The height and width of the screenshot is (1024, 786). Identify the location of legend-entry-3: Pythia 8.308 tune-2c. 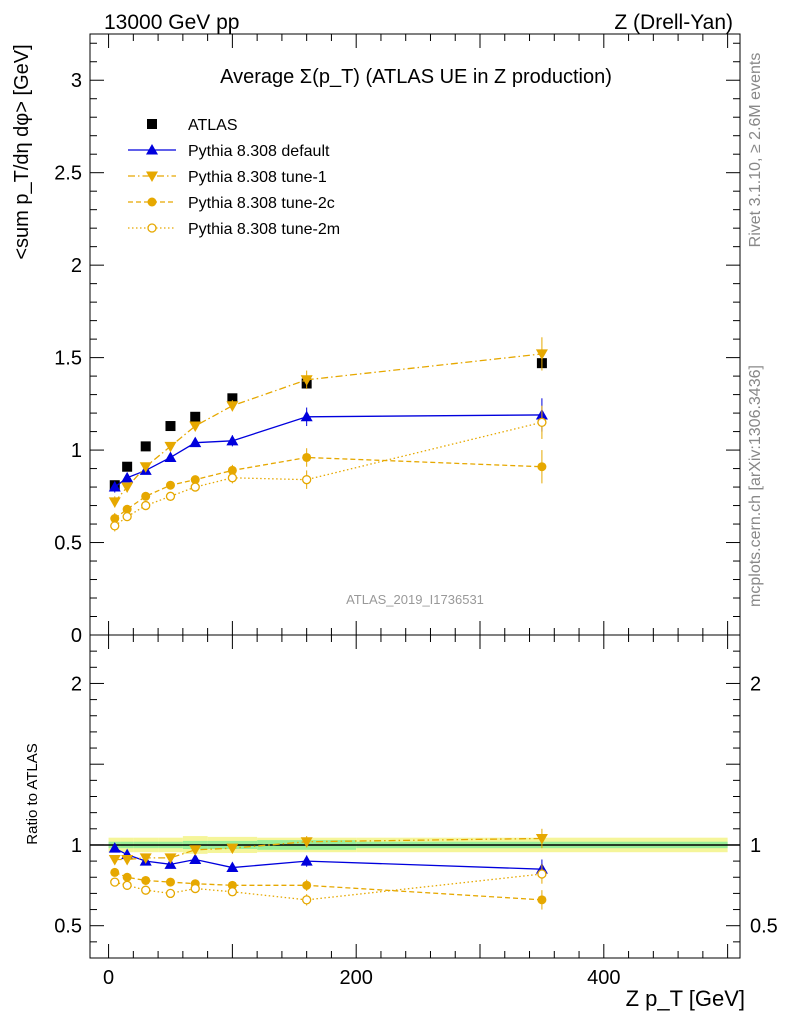
(231, 203).